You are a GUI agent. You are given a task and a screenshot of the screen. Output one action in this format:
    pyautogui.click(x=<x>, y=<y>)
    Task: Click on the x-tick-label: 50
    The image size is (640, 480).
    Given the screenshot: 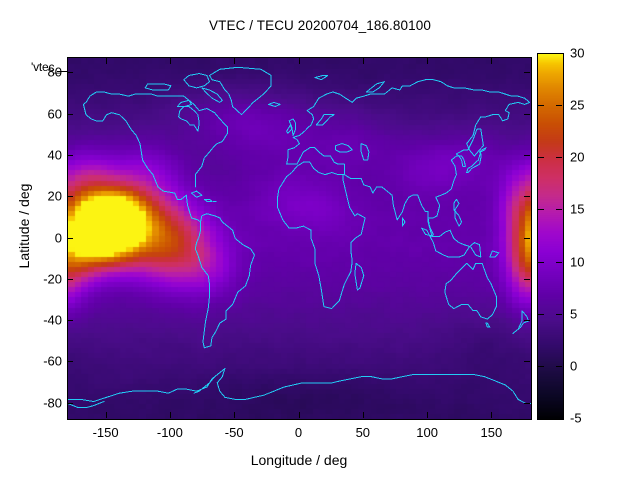 What is the action you would take?
    pyautogui.click(x=363, y=432)
    